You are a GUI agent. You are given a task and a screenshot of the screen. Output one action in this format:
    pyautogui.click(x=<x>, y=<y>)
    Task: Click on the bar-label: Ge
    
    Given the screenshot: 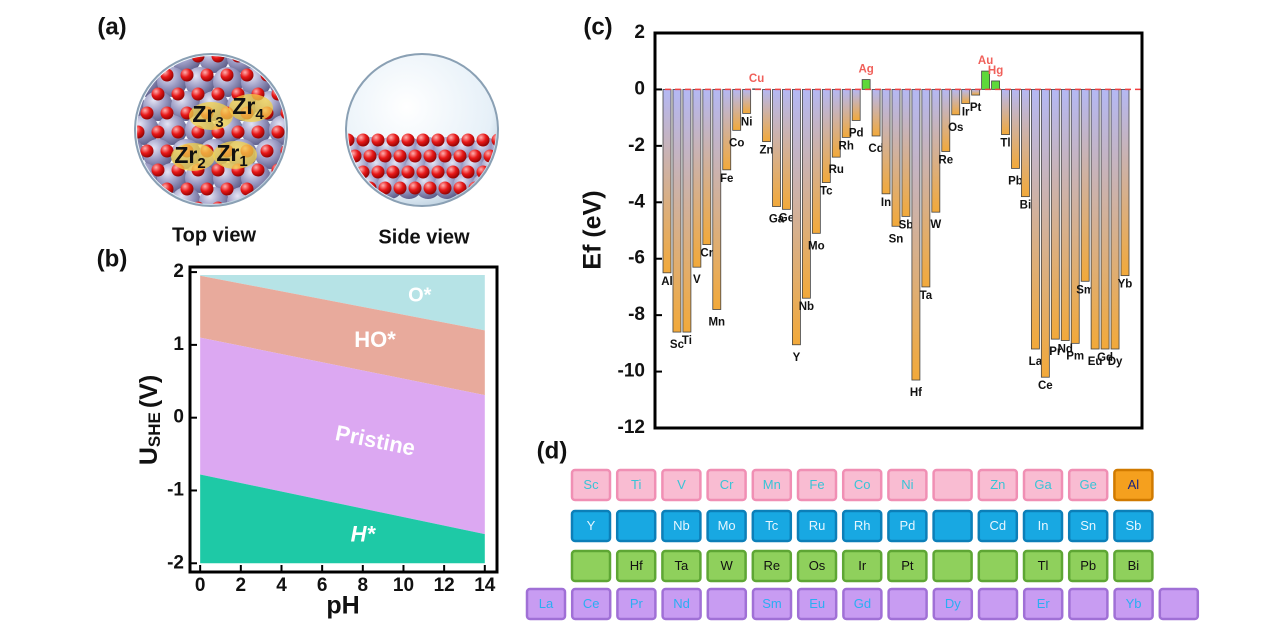 What is the action you would take?
    pyautogui.click(x=786, y=218)
    